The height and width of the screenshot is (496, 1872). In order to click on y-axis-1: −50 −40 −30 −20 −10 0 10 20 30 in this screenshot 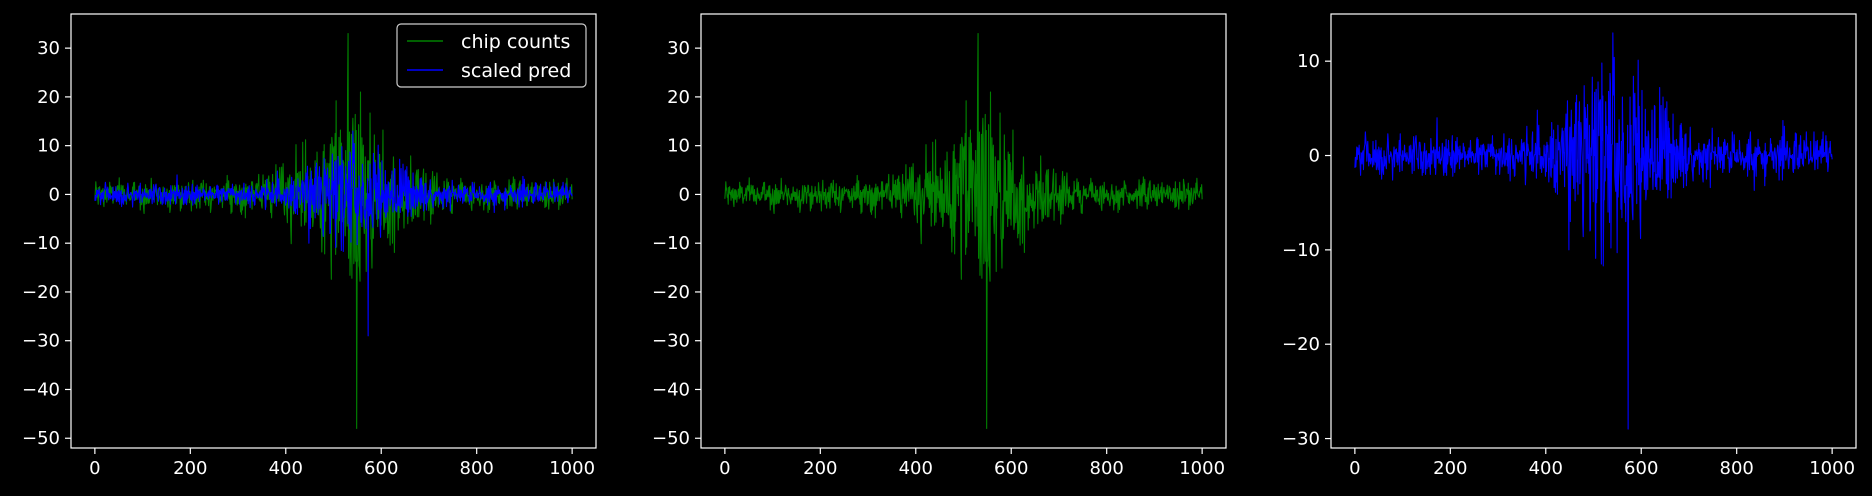, I will do `click(46, 243)`.